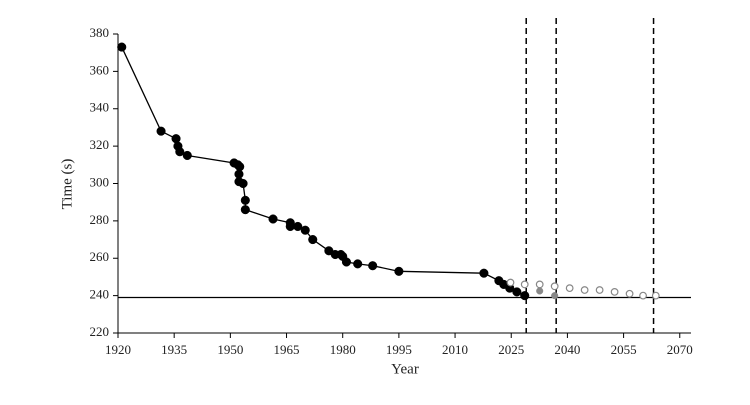 This screenshot has height=405, width=750. What do you see at coordinates (405, 369) in the screenshot?
I see `x-axis-label: Year` at bounding box center [405, 369].